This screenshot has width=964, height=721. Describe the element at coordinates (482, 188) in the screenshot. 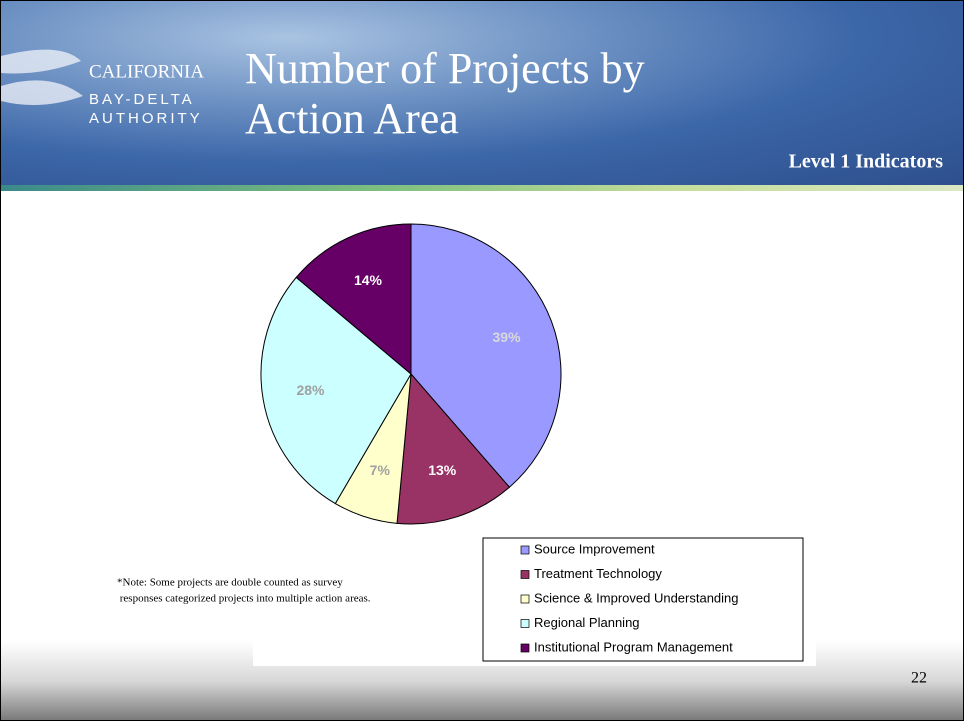

I see `header-stripe` at that location.